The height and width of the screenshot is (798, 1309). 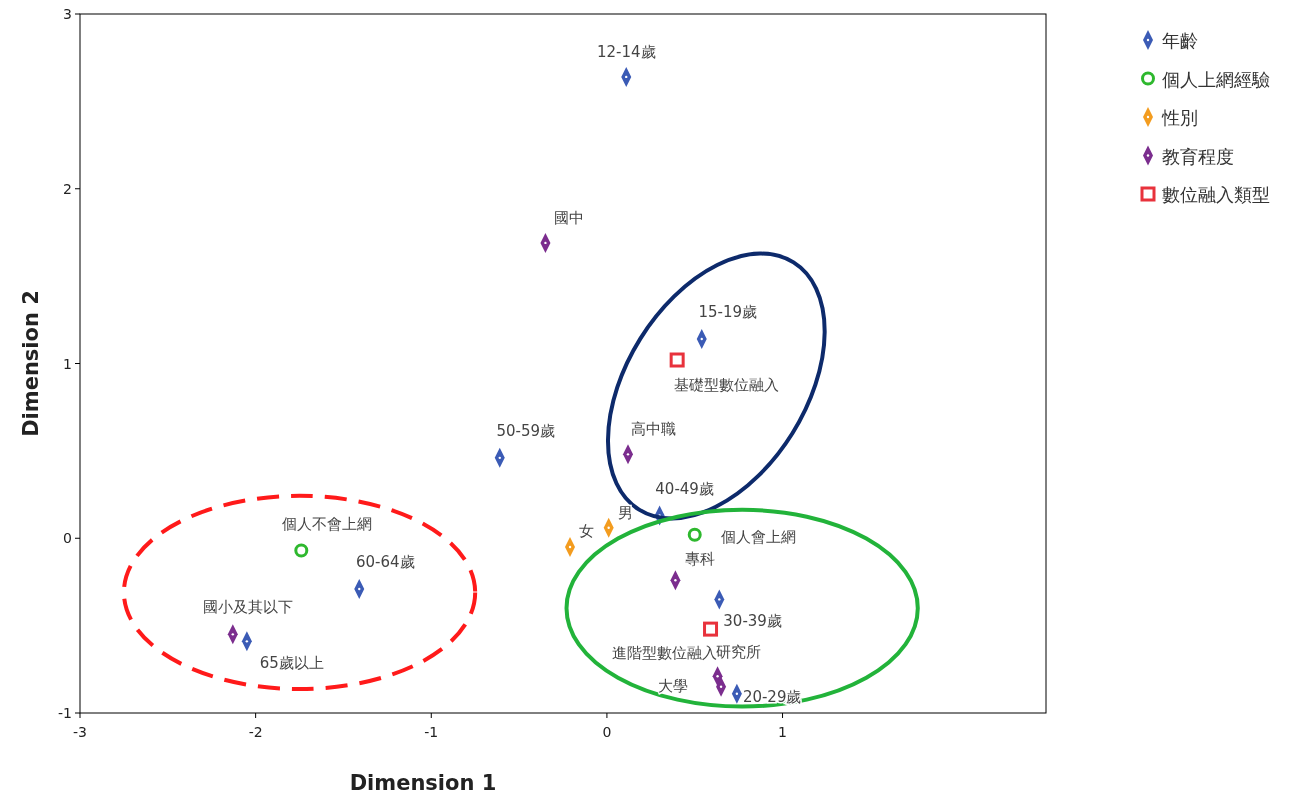 What do you see at coordinates (65, 713) in the screenshot?
I see `y-tick-label: -1` at bounding box center [65, 713].